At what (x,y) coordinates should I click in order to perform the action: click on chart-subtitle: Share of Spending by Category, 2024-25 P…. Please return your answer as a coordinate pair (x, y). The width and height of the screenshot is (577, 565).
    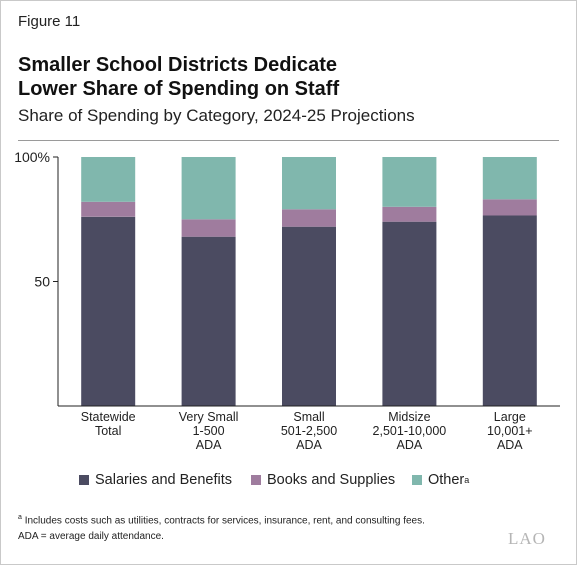
    Looking at the image, I should click on (216, 115).